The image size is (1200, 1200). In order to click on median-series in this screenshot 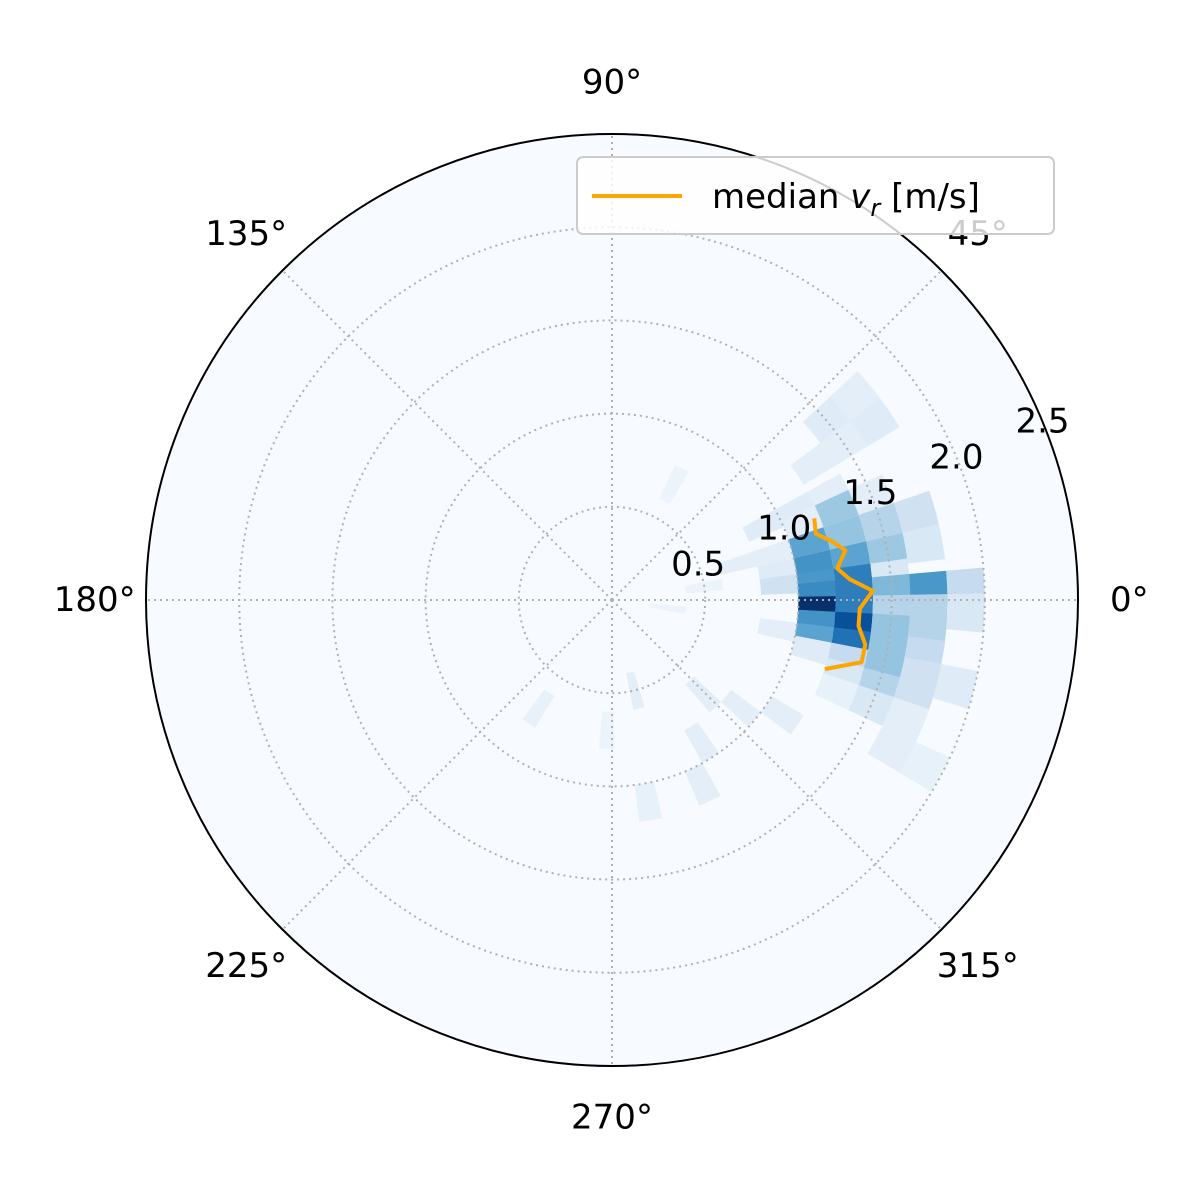, I will do `click(843, 595)`.